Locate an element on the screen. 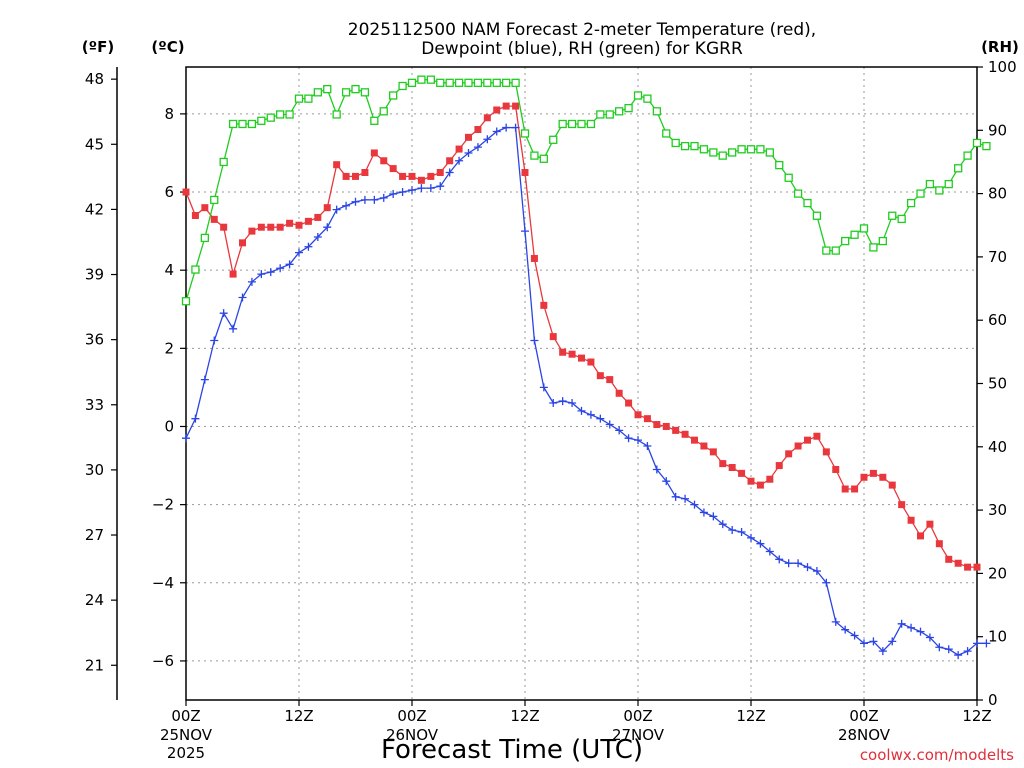 This screenshot has width=1024, height=768. rh-tick-label: 90 is located at coordinates (997, 130).